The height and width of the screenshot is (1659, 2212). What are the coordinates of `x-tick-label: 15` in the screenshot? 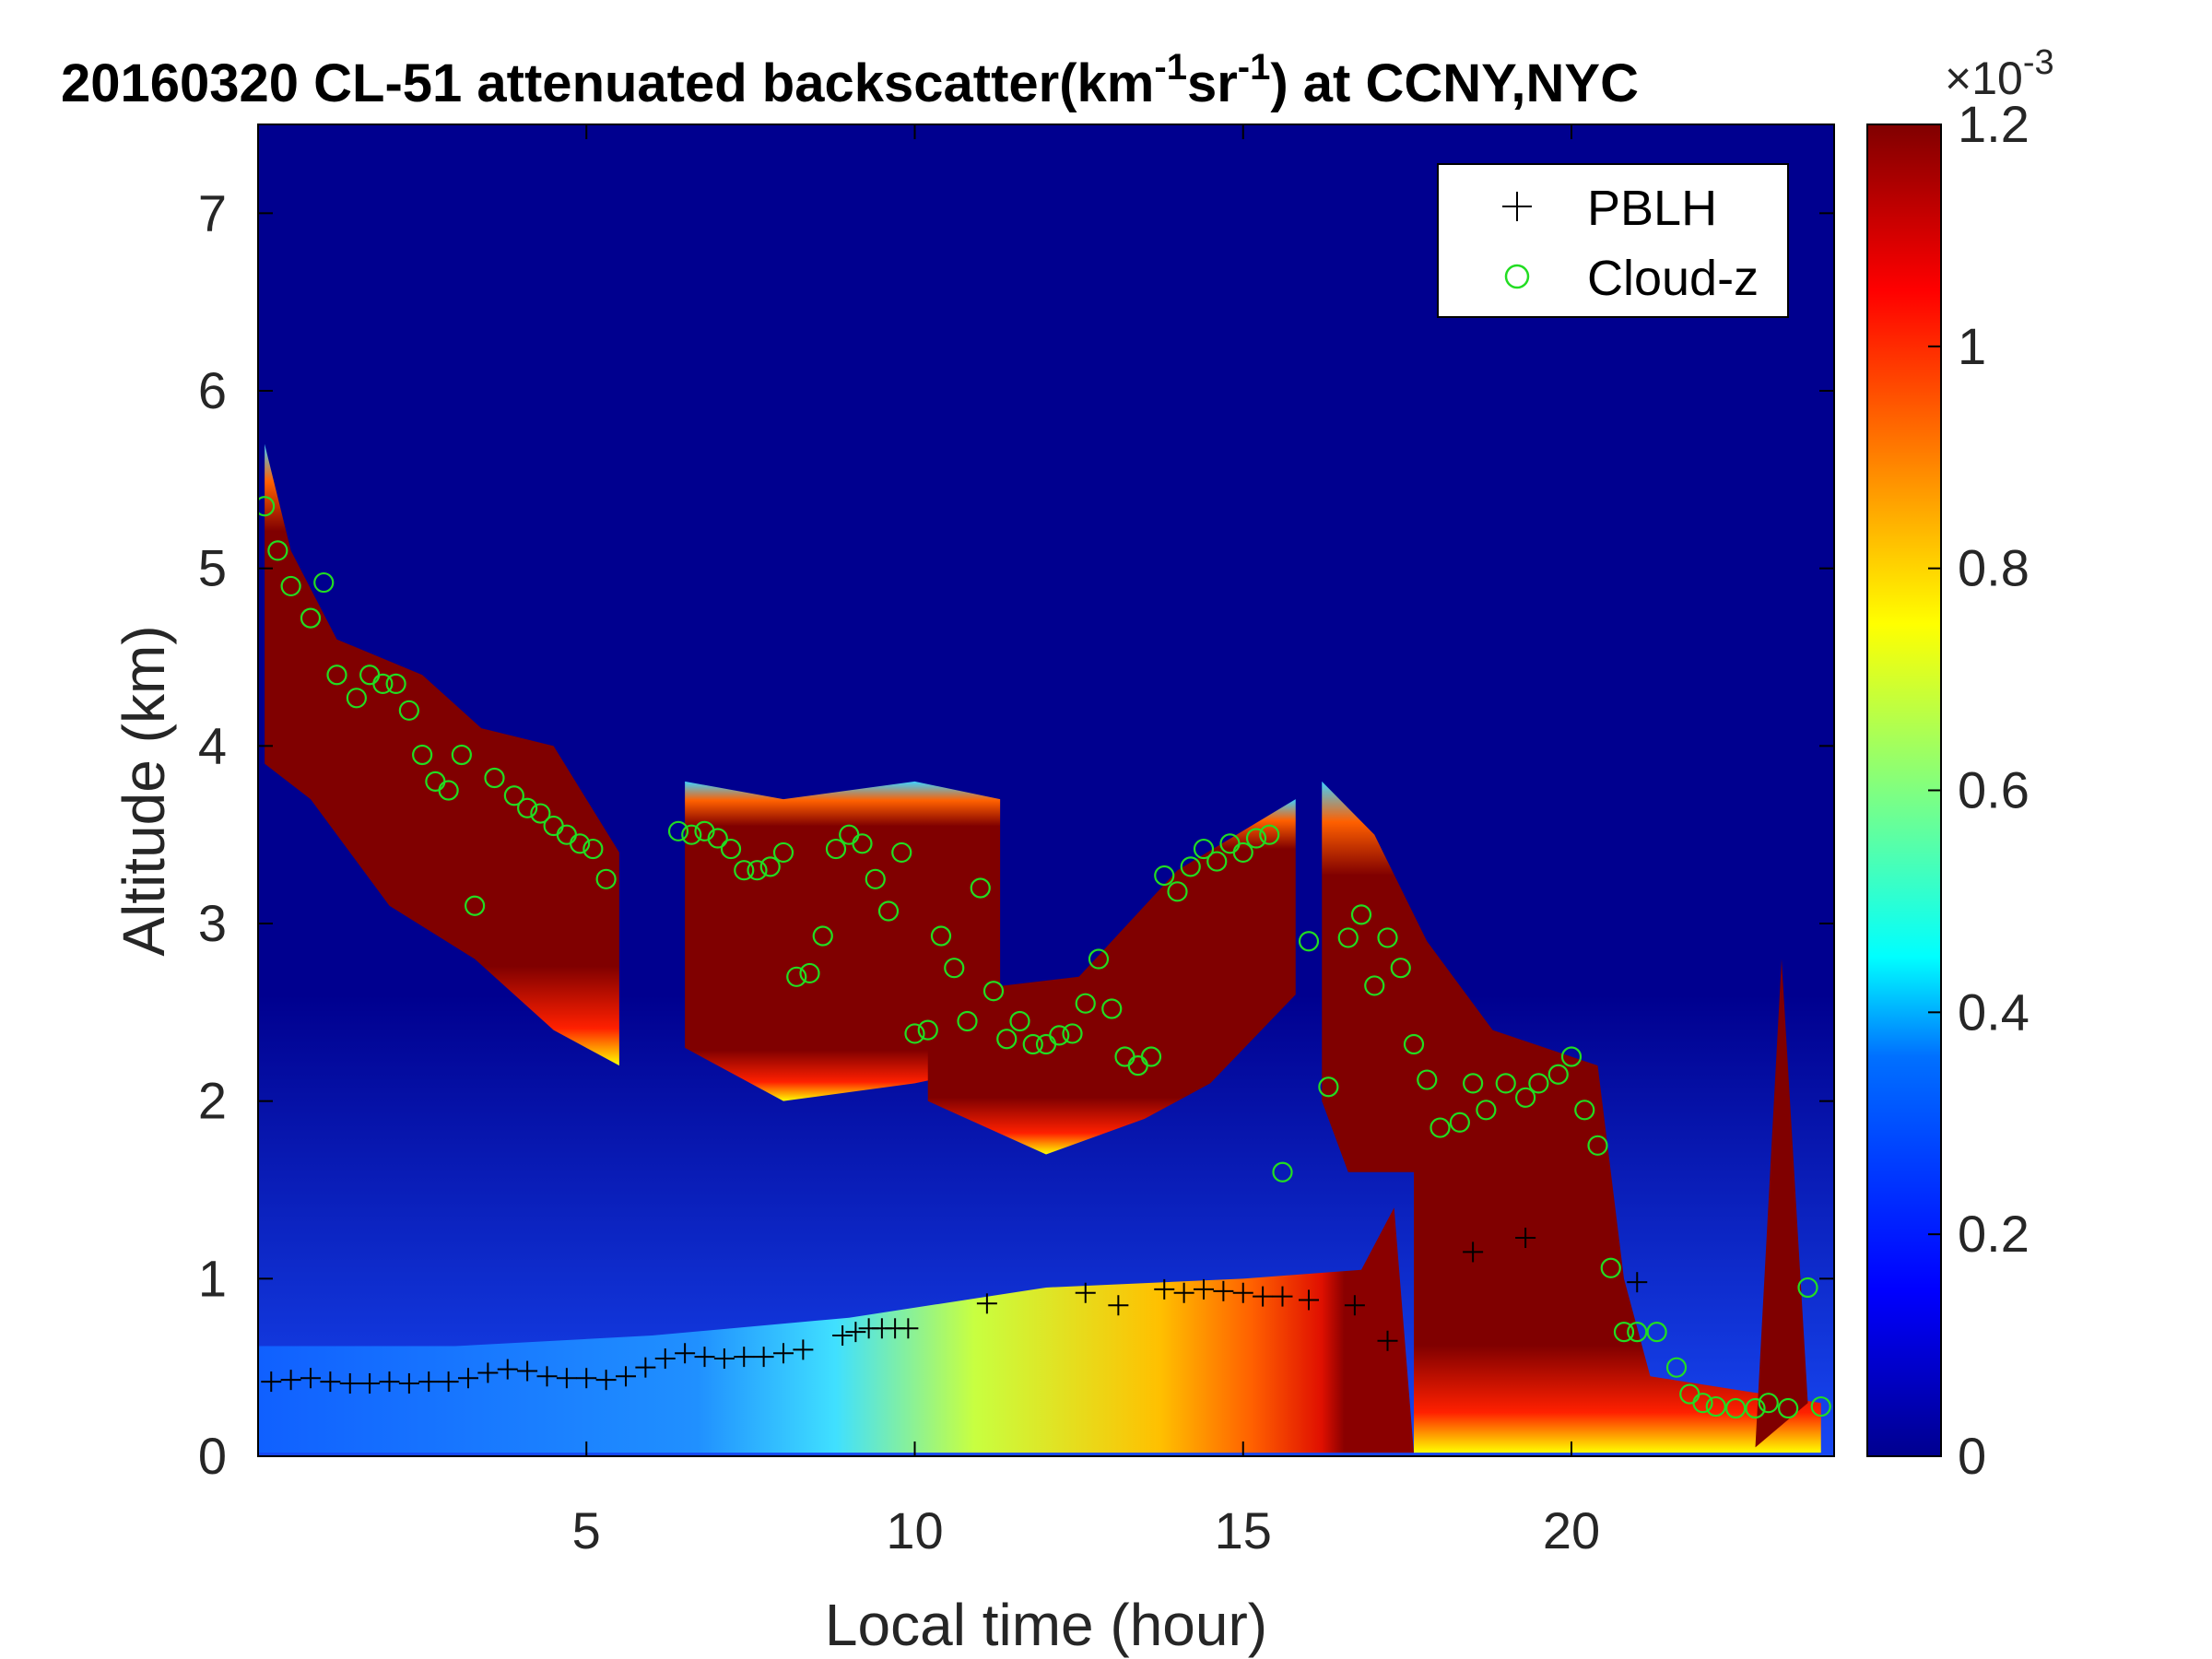 It's located at (1243, 1530).